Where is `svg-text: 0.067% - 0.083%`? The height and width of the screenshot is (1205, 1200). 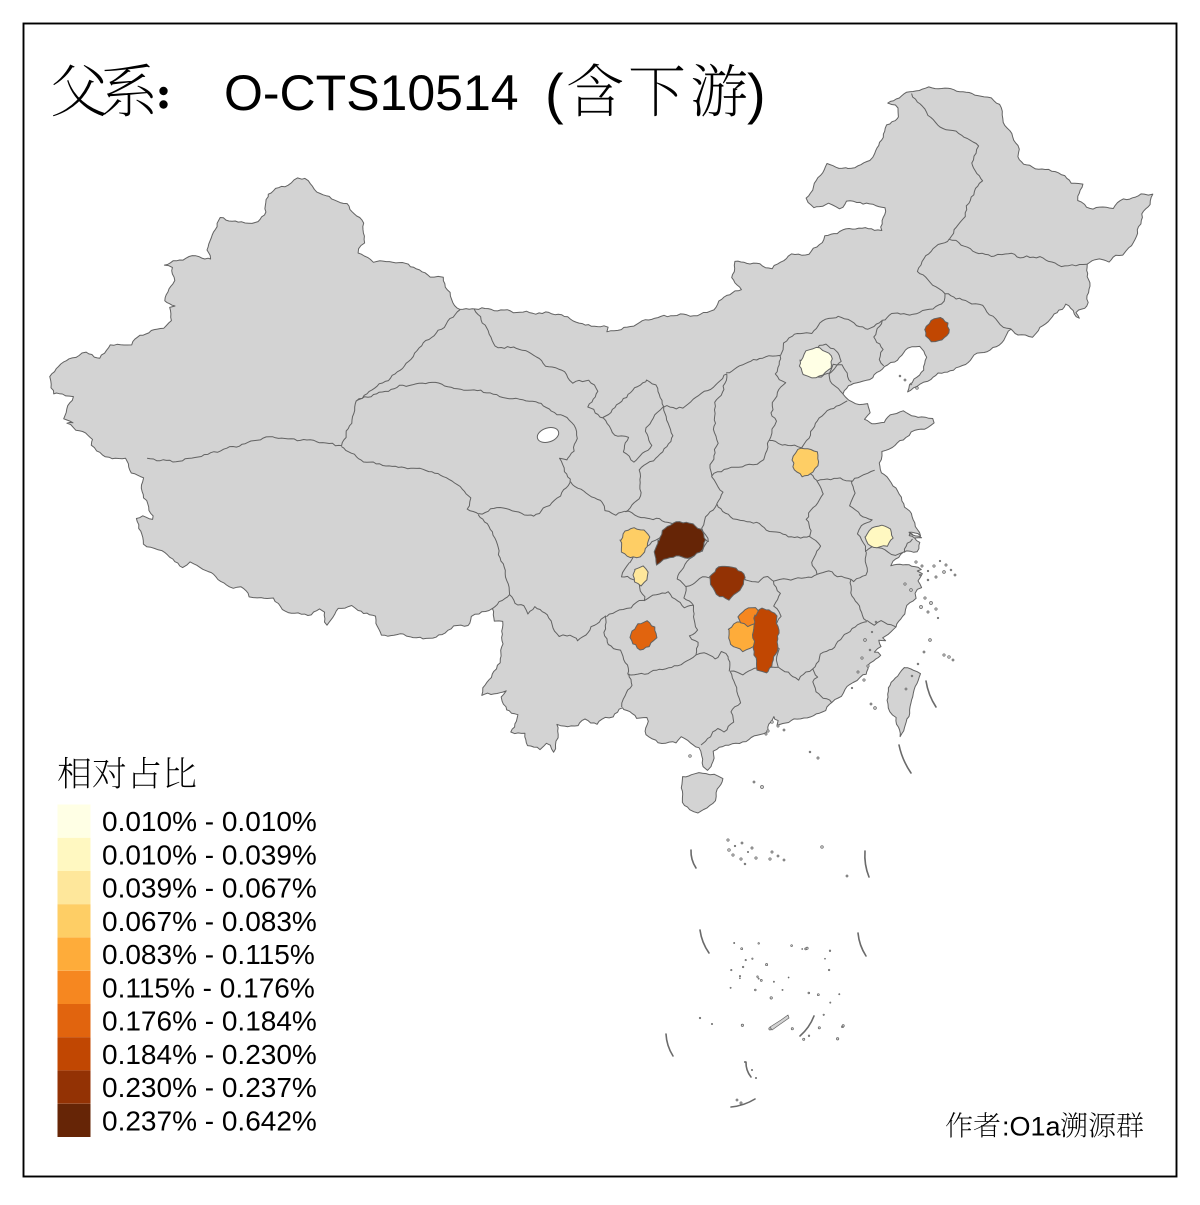
svg-text: 0.067% - 0.083% is located at coordinates (209, 921).